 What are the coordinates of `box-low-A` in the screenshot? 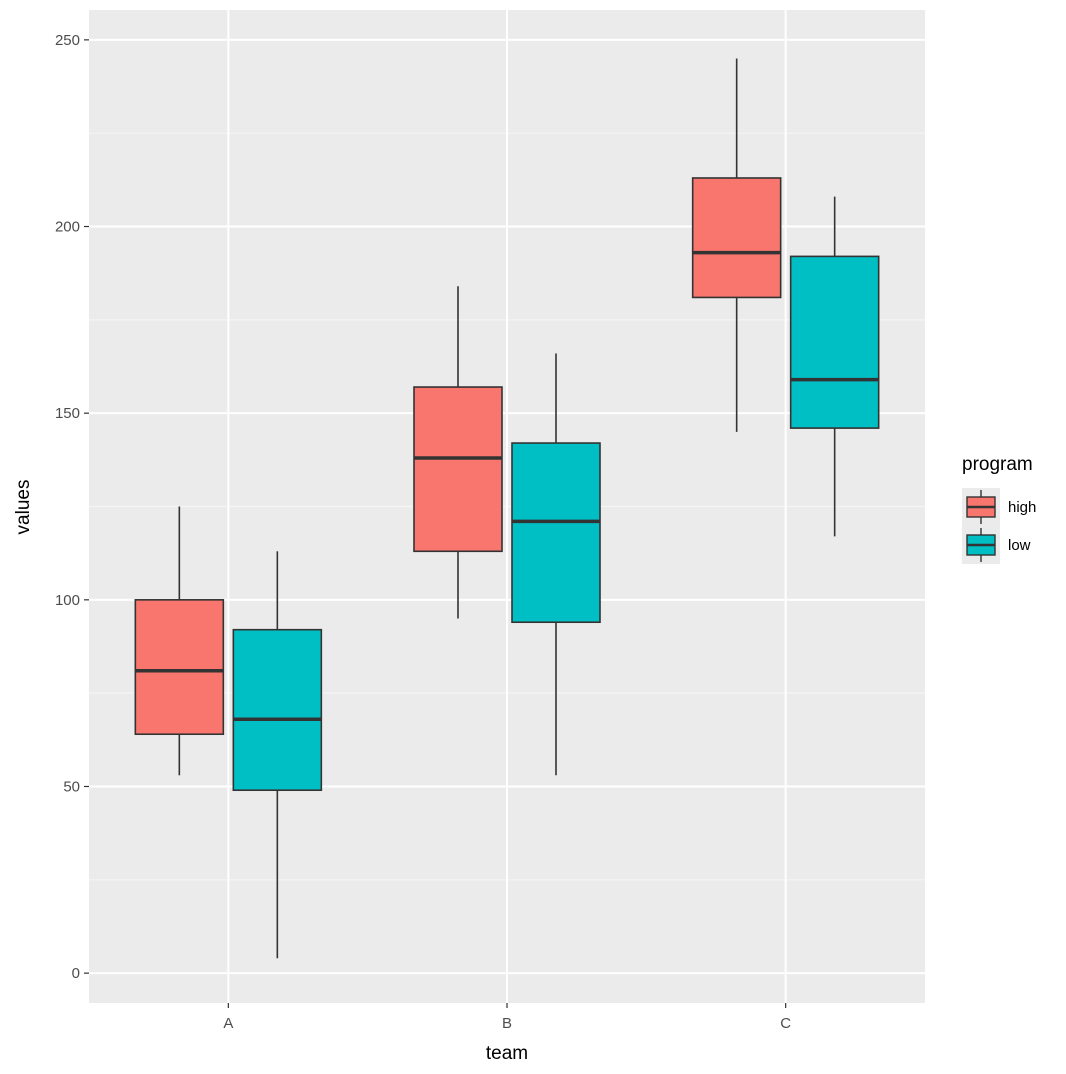 It's located at (277, 755).